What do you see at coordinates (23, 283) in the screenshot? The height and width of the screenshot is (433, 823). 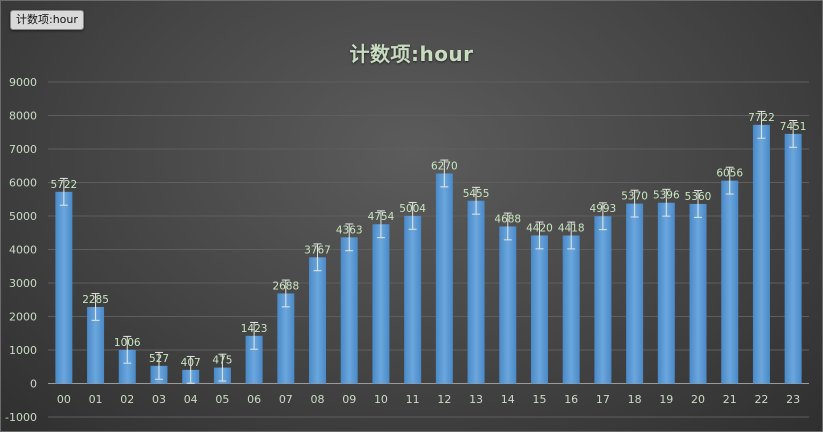 I see `y-tick-label: 3000` at bounding box center [23, 283].